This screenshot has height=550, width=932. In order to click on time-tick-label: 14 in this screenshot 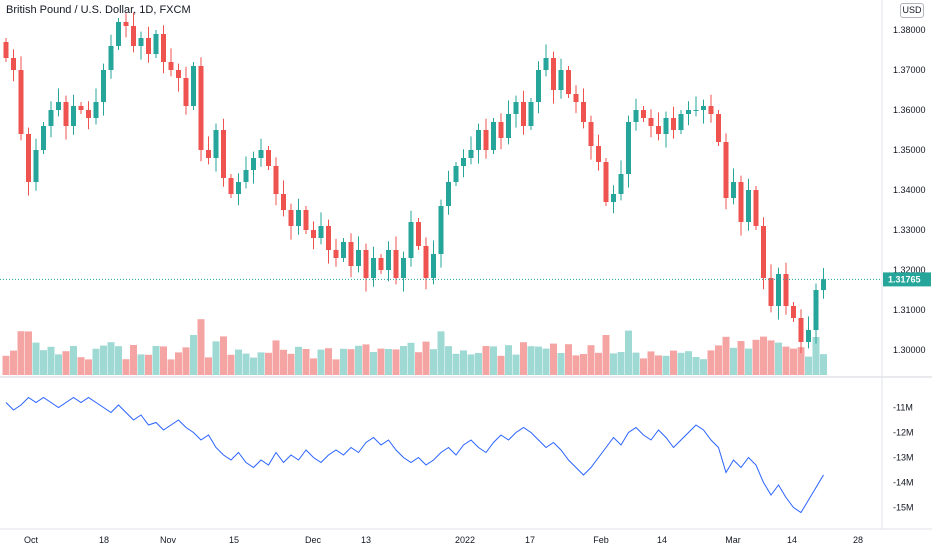, I will do `click(662, 540)`.